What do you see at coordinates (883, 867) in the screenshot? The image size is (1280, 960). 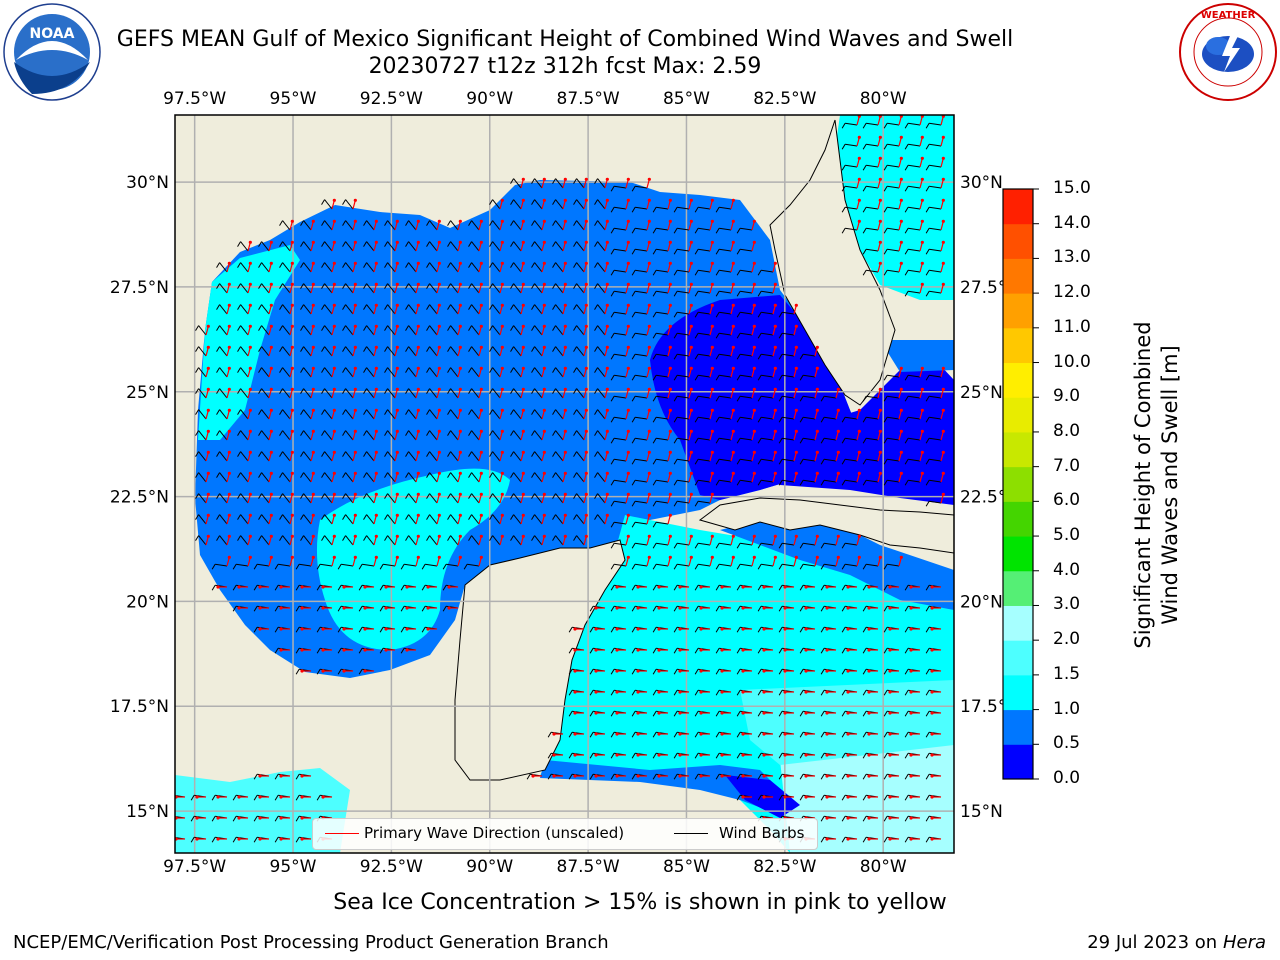 I see `lon-tick-bottom: 80°W` at bounding box center [883, 867].